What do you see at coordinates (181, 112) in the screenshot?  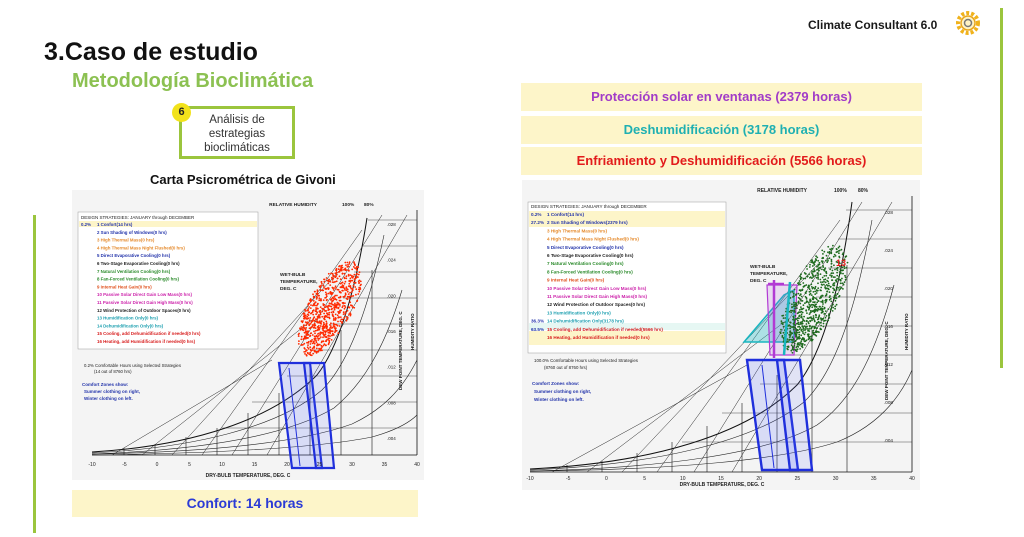 I see `step-number-badge: 6` at bounding box center [181, 112].